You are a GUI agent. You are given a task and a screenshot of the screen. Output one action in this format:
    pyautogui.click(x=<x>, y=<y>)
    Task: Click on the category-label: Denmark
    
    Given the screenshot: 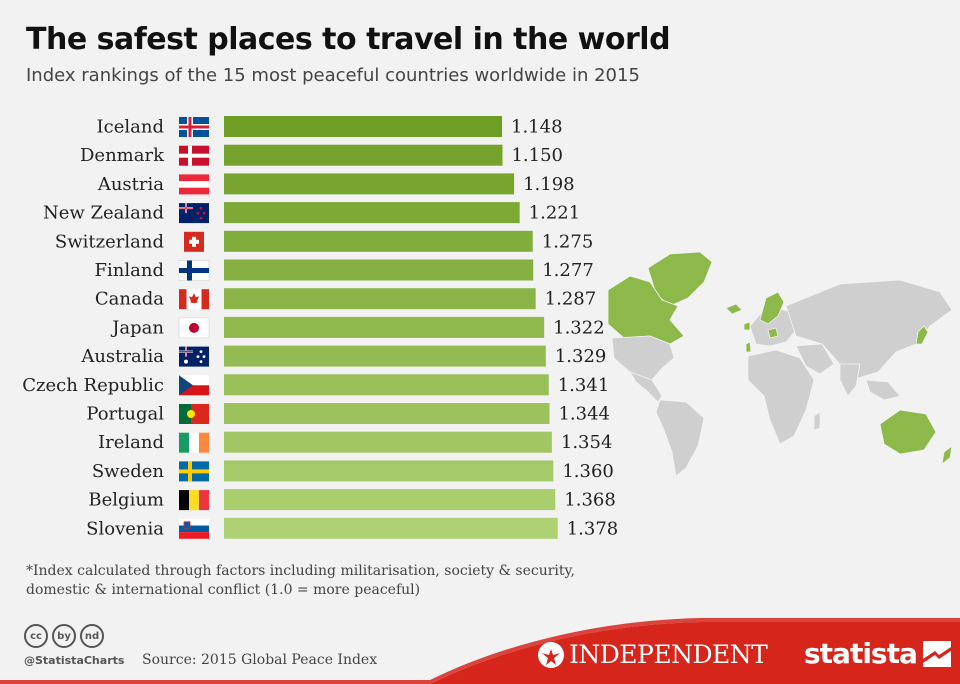 What is the action you would take?
    pyautogui.click(x=122, y=155)
    